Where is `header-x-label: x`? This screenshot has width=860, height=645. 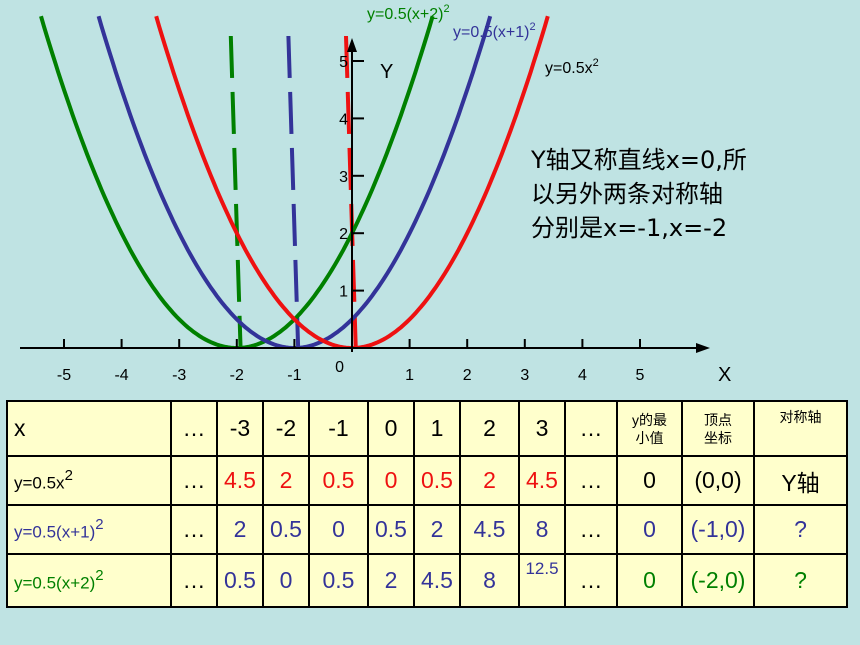 header-x-label: x is located at coordinates (89, 428).